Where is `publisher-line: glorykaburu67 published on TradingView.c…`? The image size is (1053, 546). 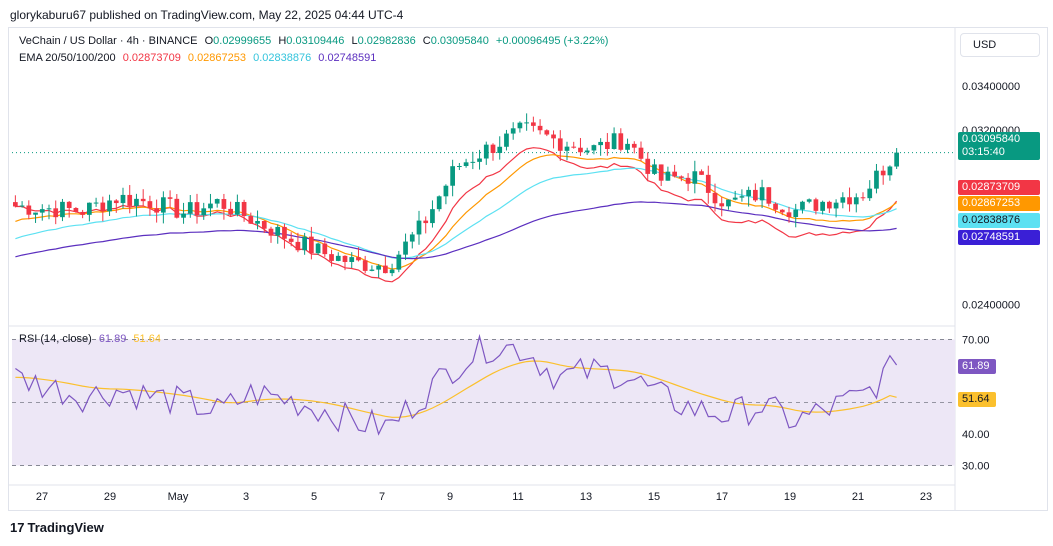 publisher-line: glorykaburu67 published on TradingView.c… is located at coordinates (207, 15).